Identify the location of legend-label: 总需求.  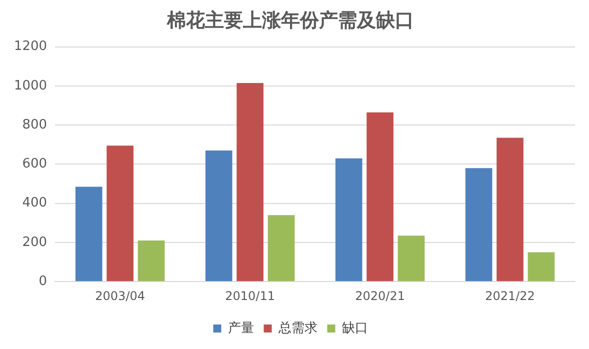
(297, 328).